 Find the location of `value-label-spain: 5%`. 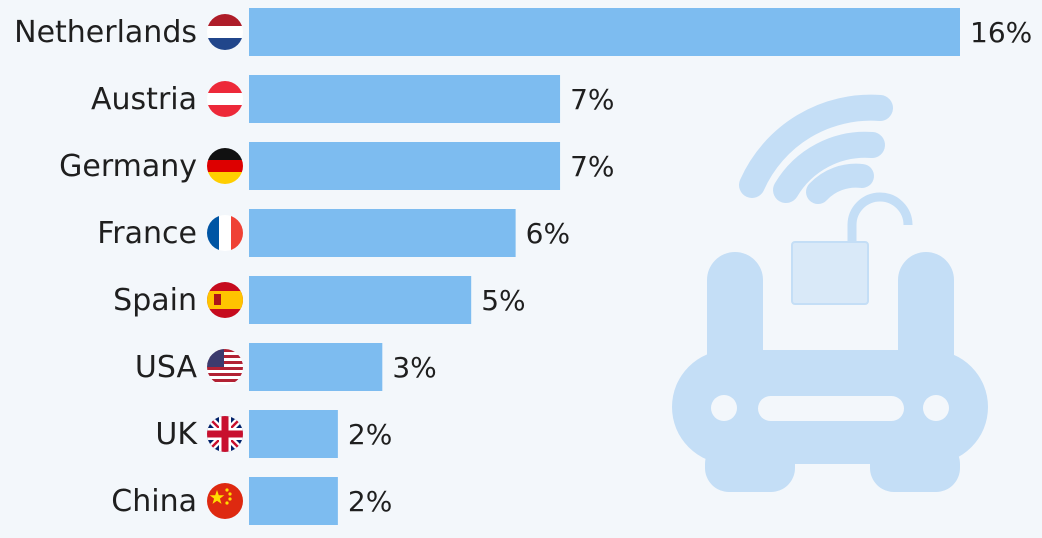

value-label-spain: 5% is located at coordinates (503, 300).